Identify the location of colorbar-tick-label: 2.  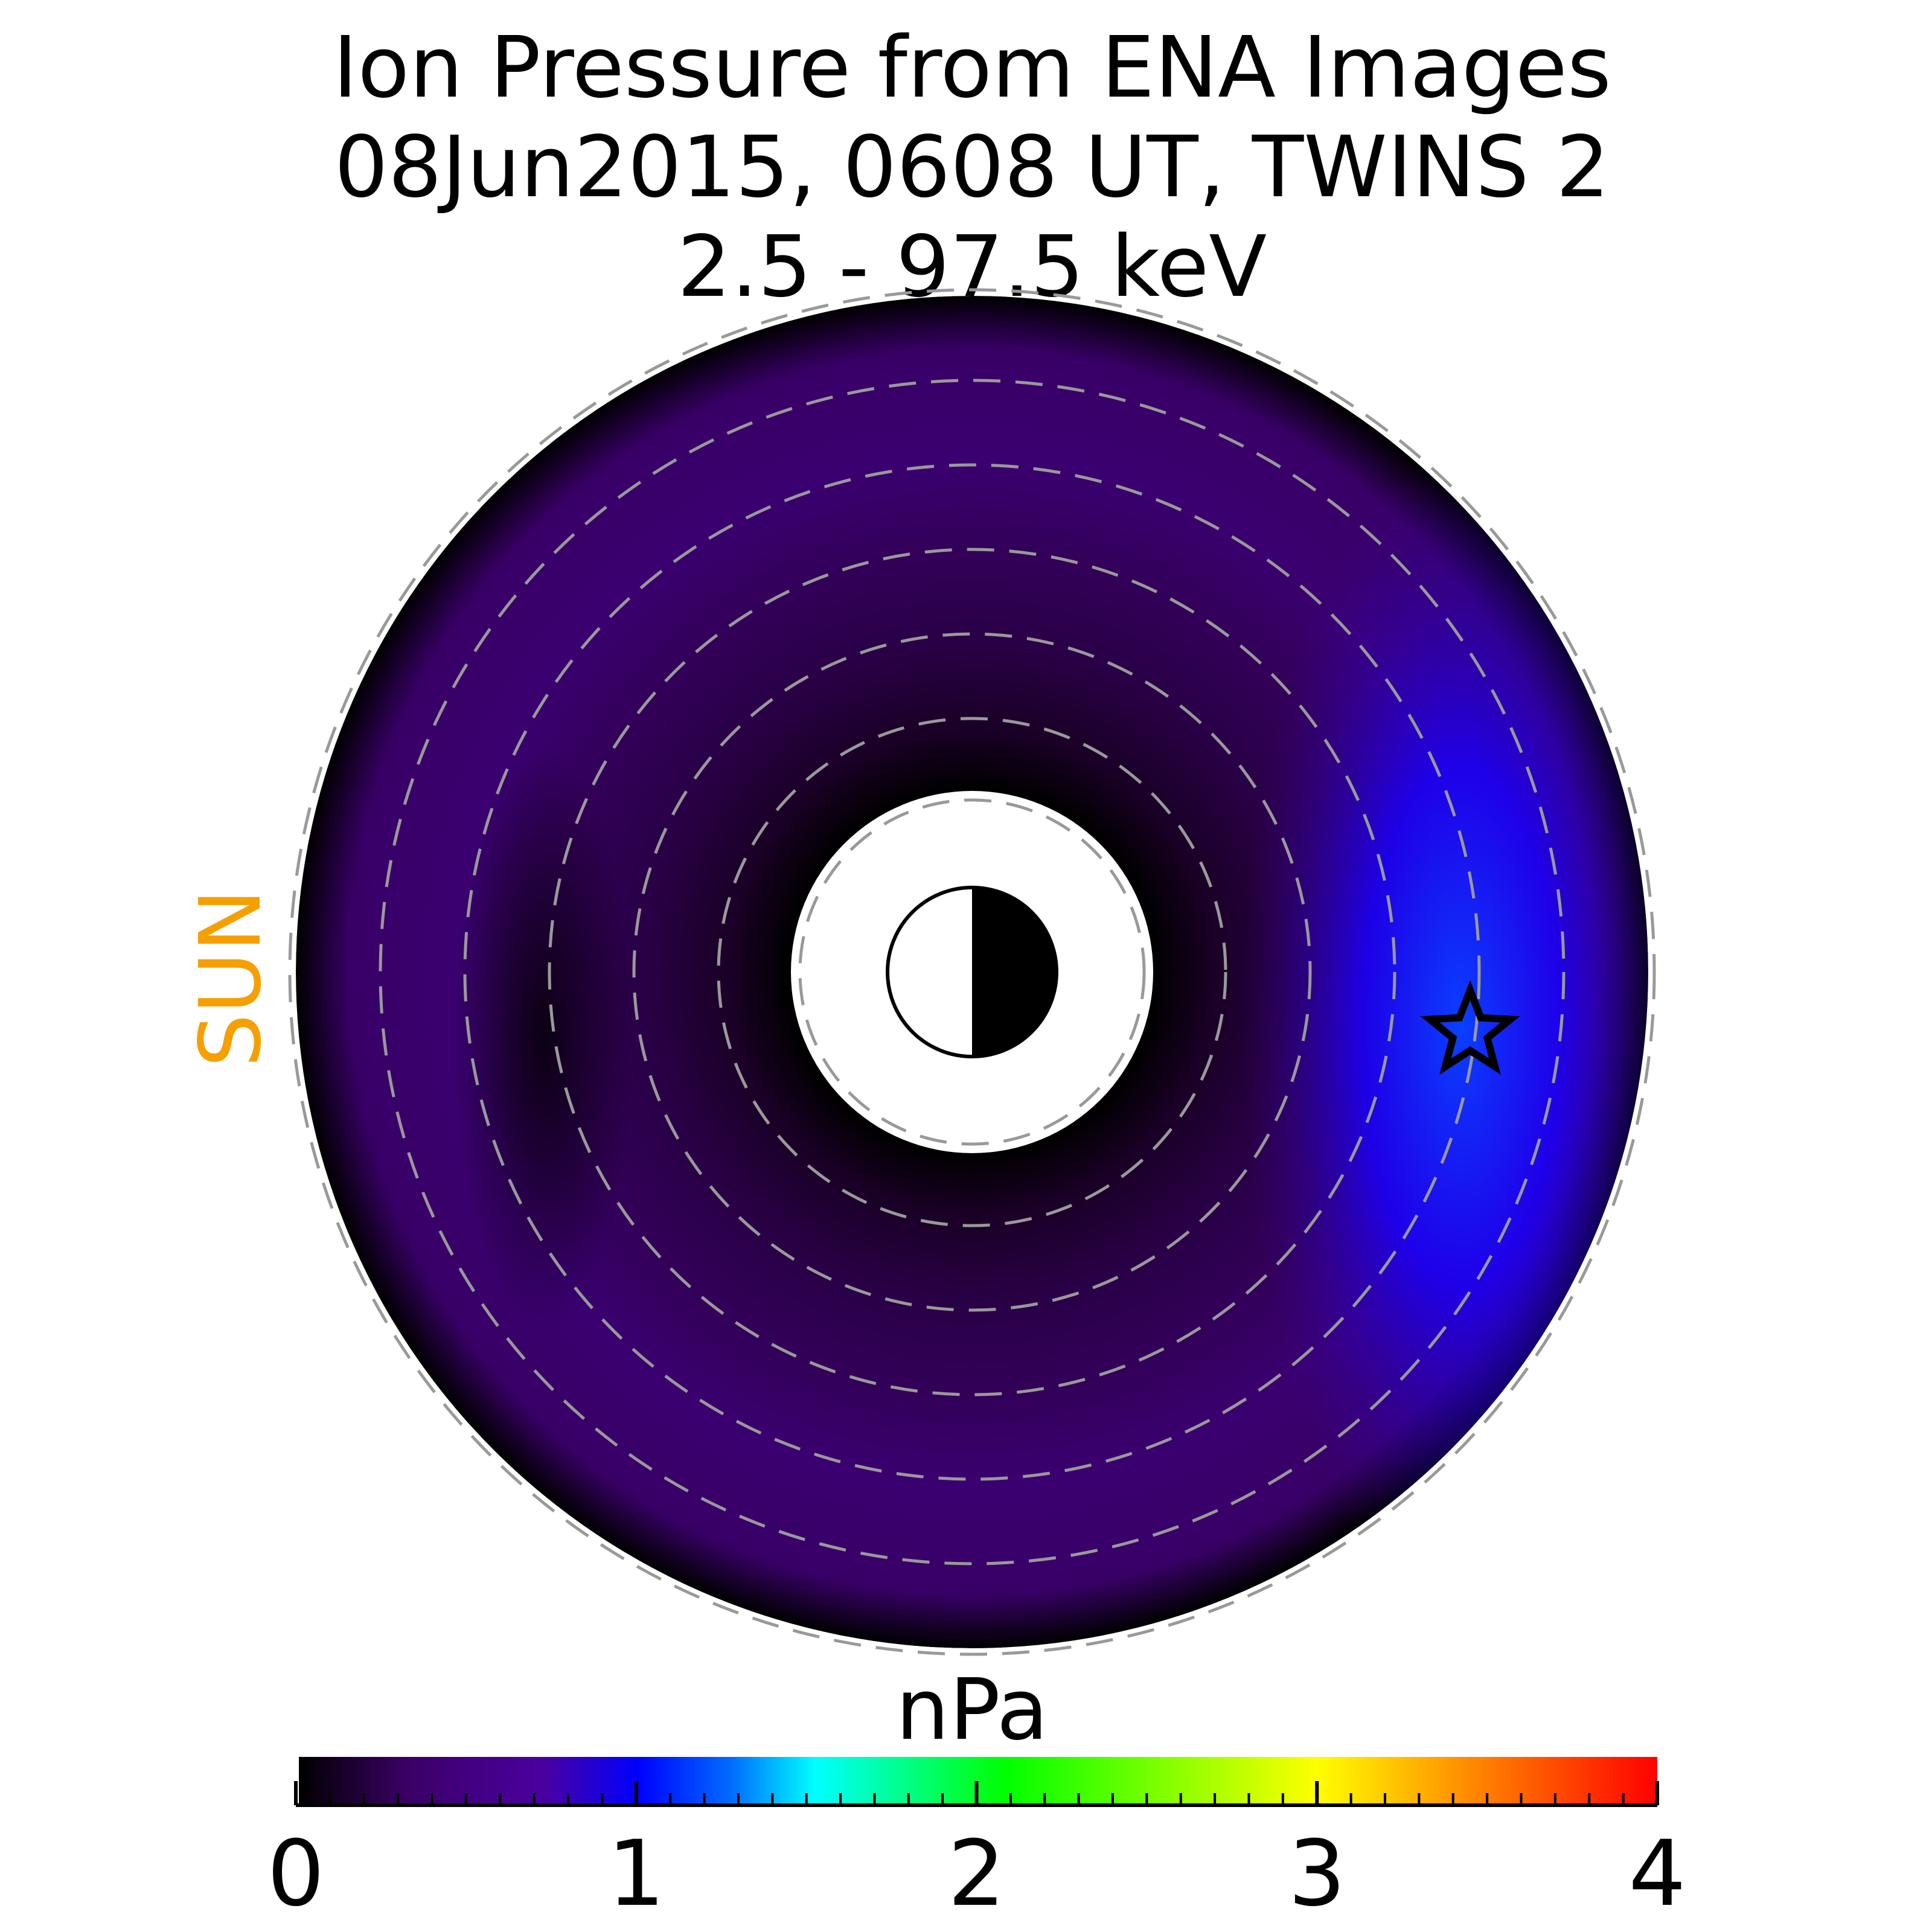
(977, 1875).